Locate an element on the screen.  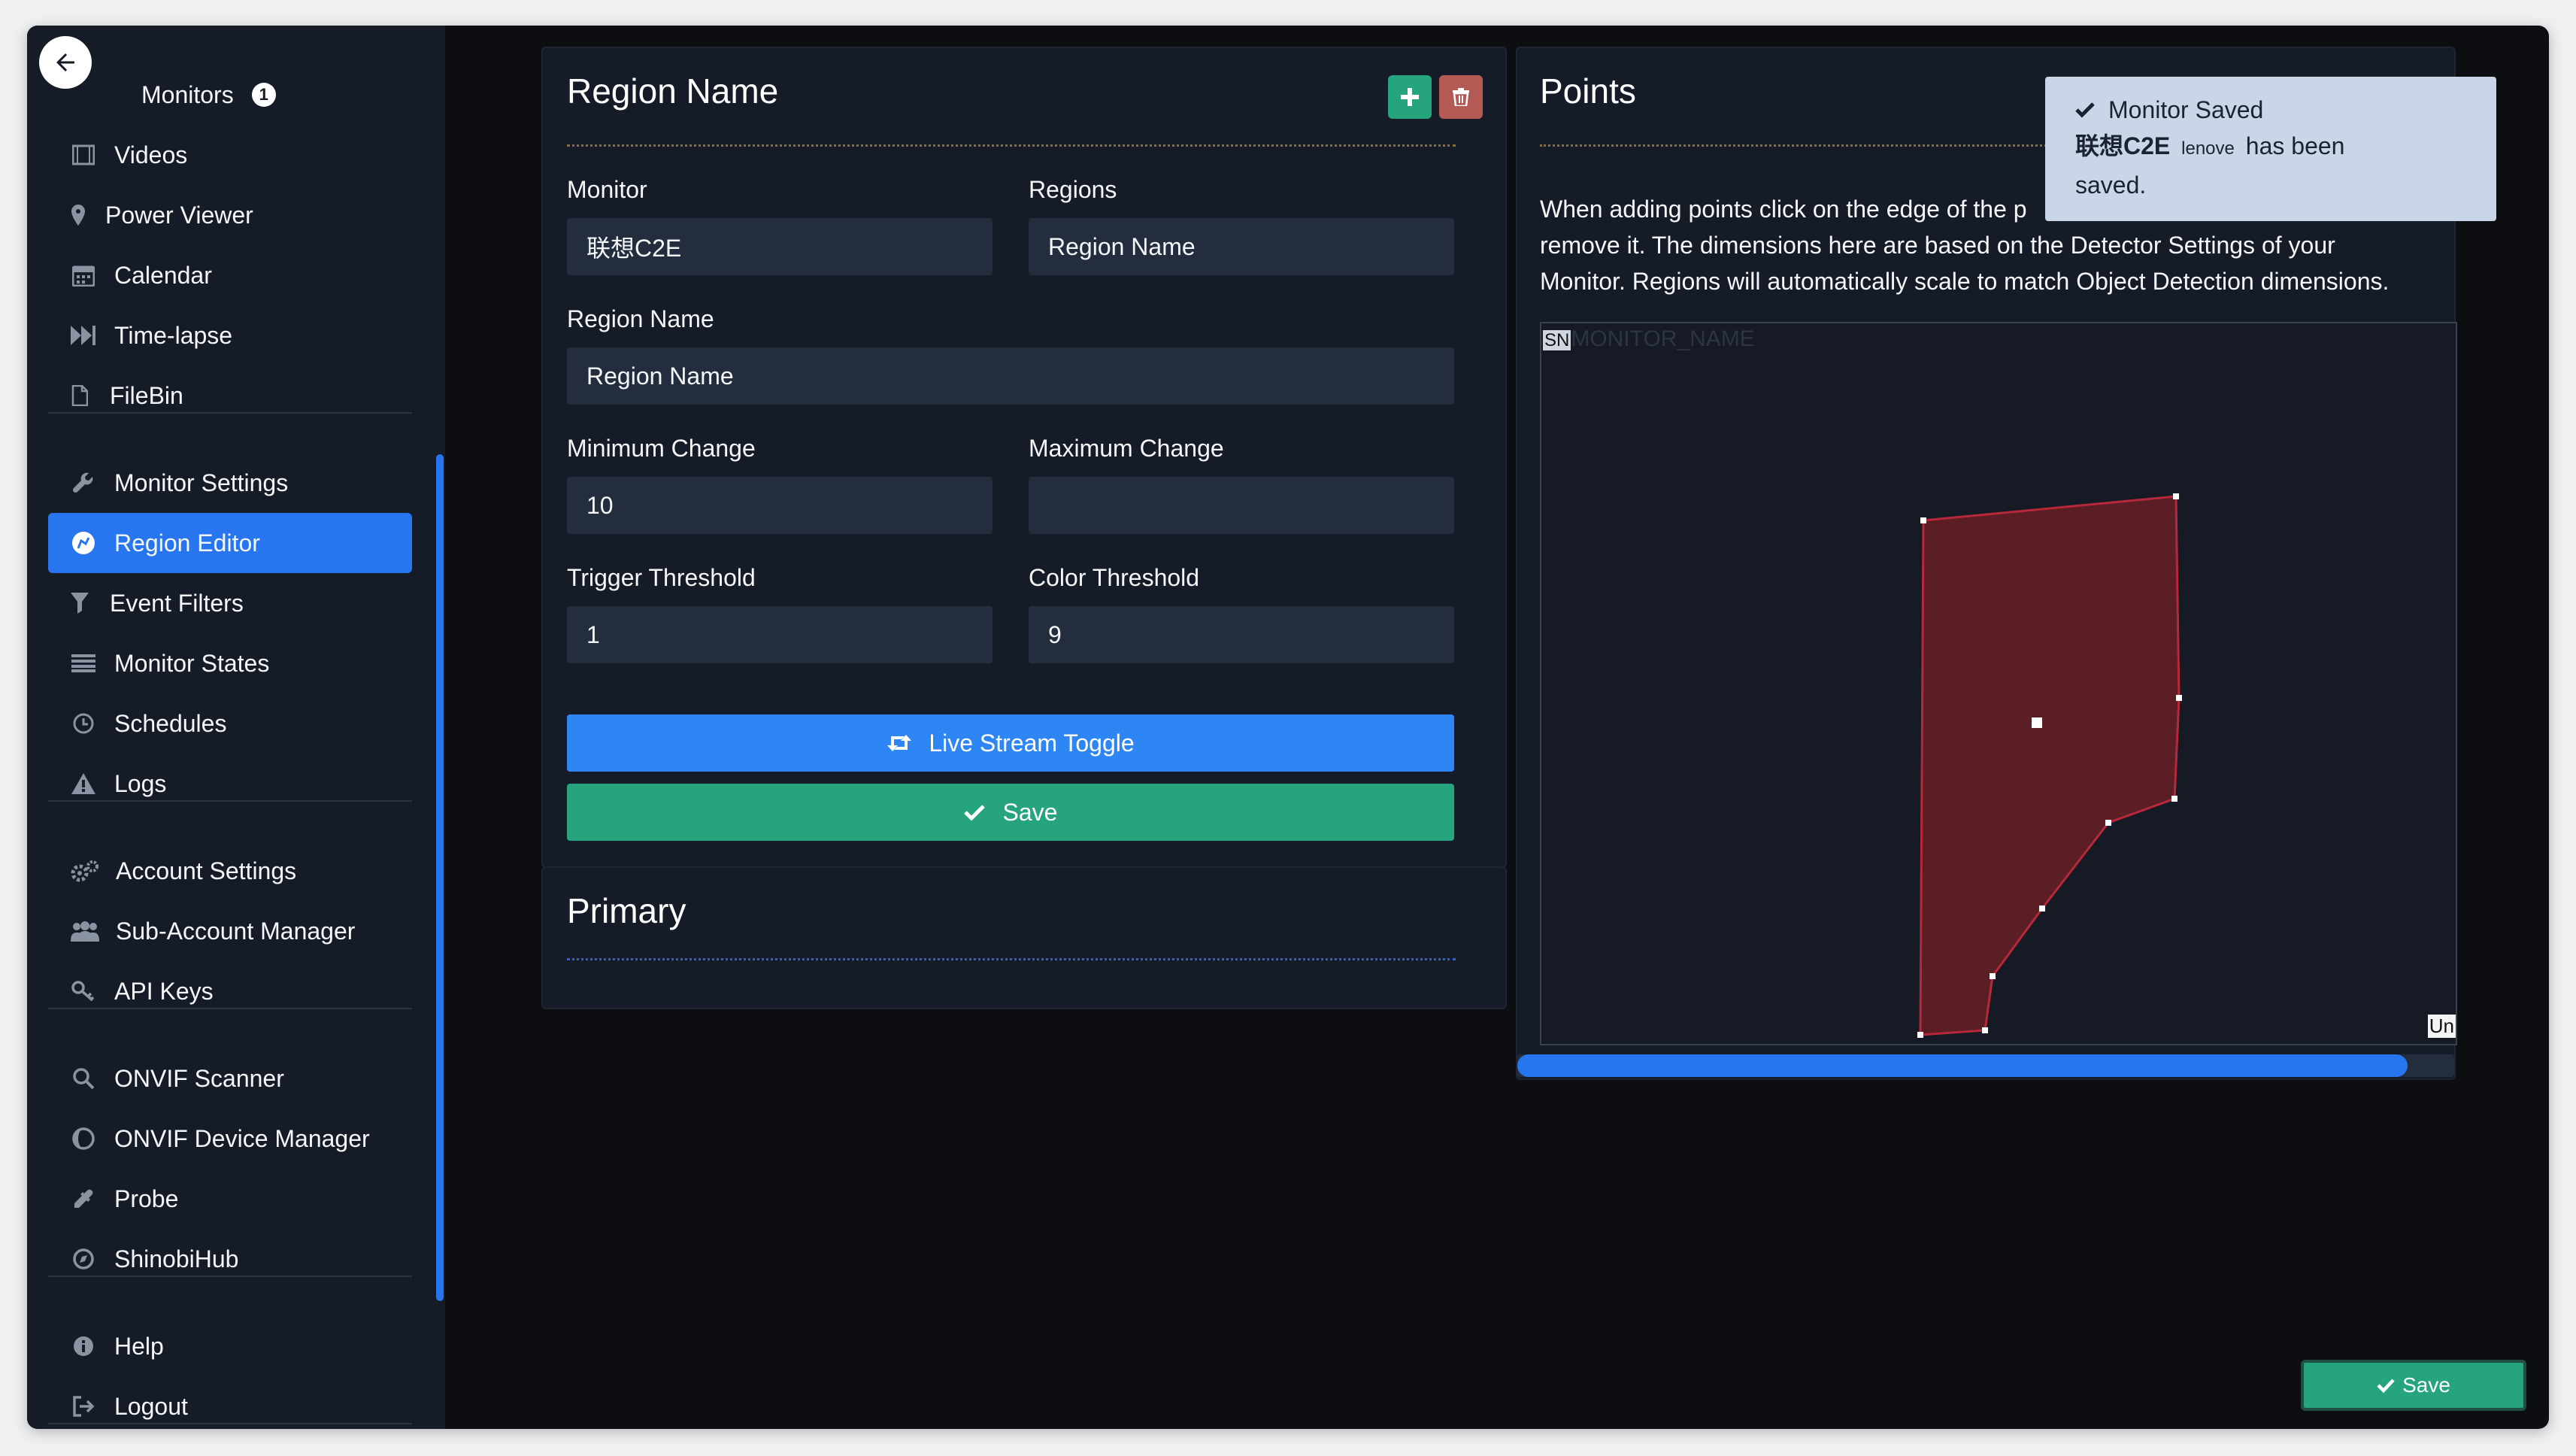
sidebar-item-label: Event Filters is located at coordinates (177, 603).